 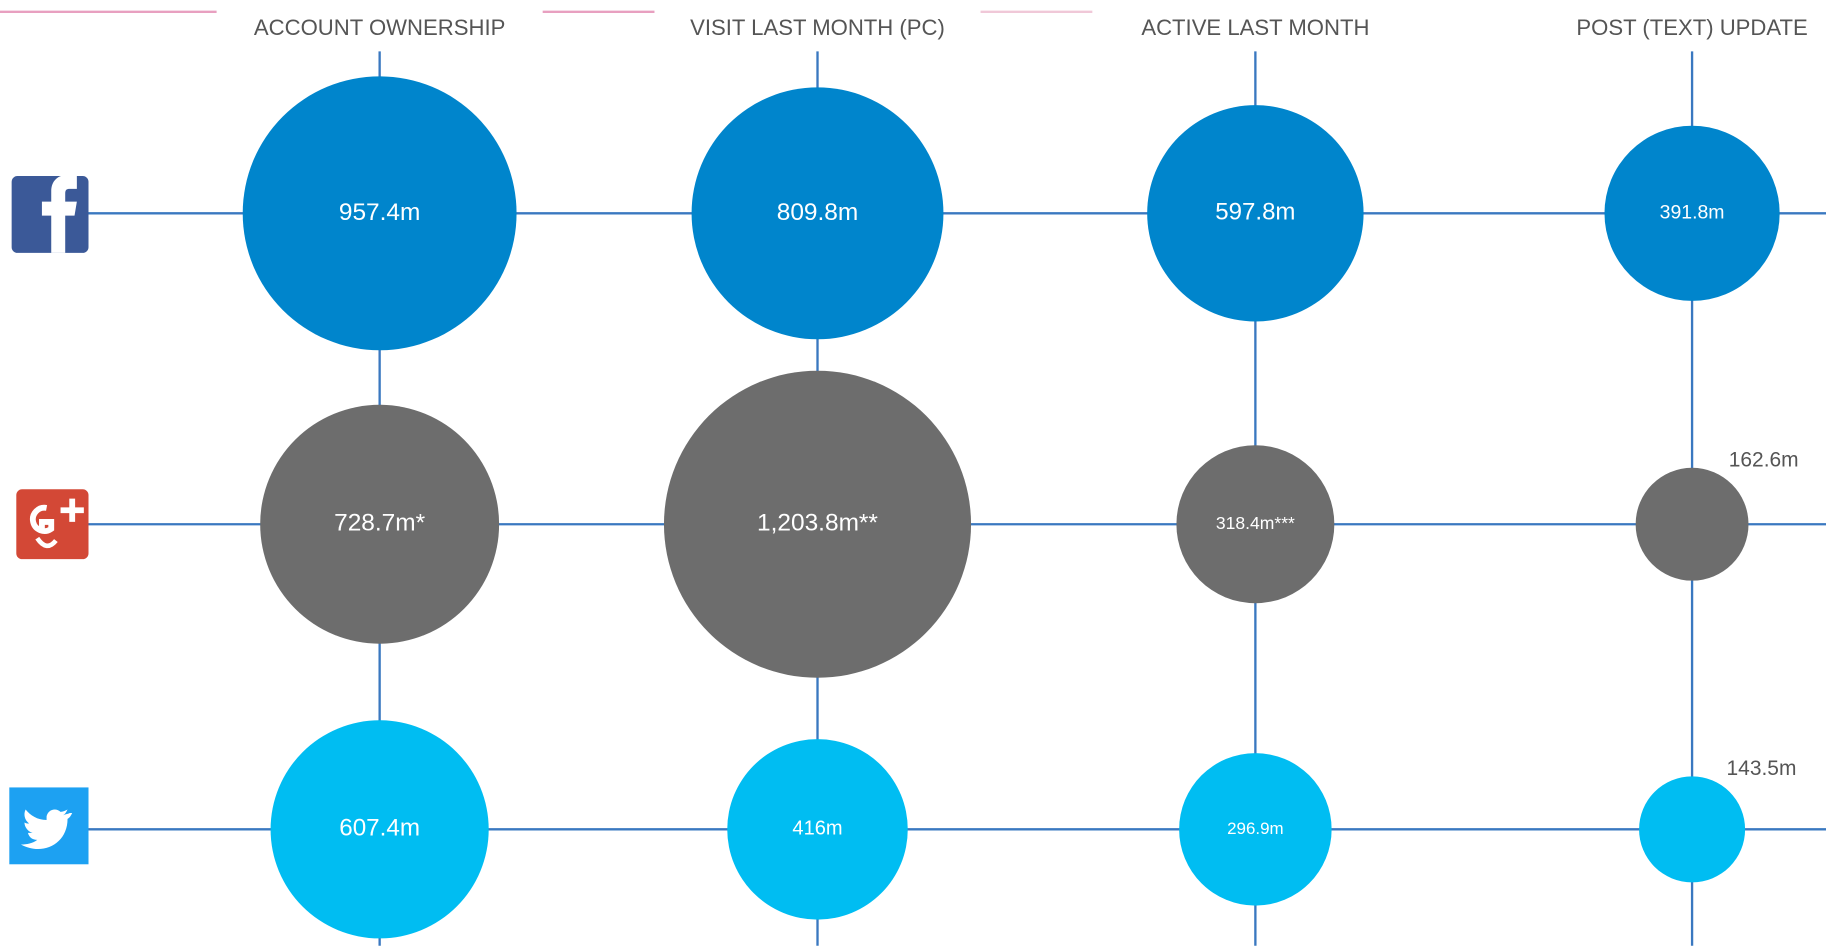 I want to click on value-label: 296.9m, so click(x=1255, y=828).